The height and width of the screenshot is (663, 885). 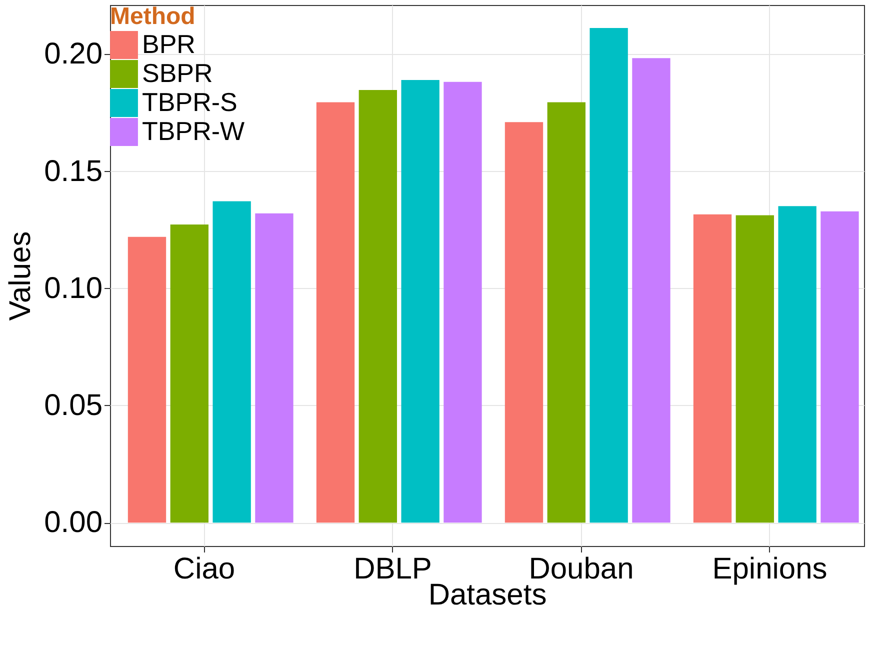 What do you see at coordinates (190, 102) in the screenshot?
I see `legend-label: TBPR-S` at bounding box center [190, 102].